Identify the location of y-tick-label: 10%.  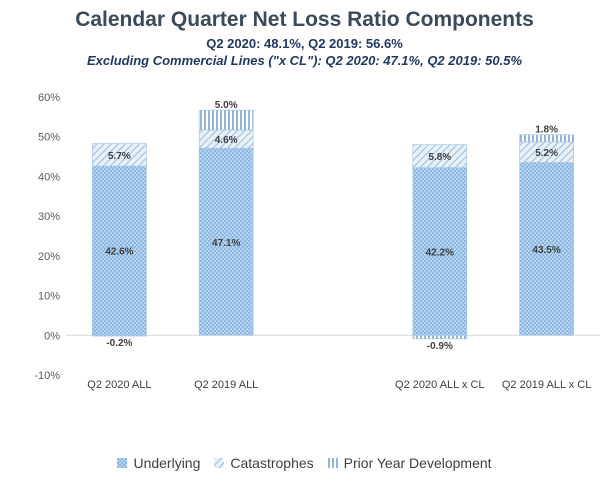
(49, 297).